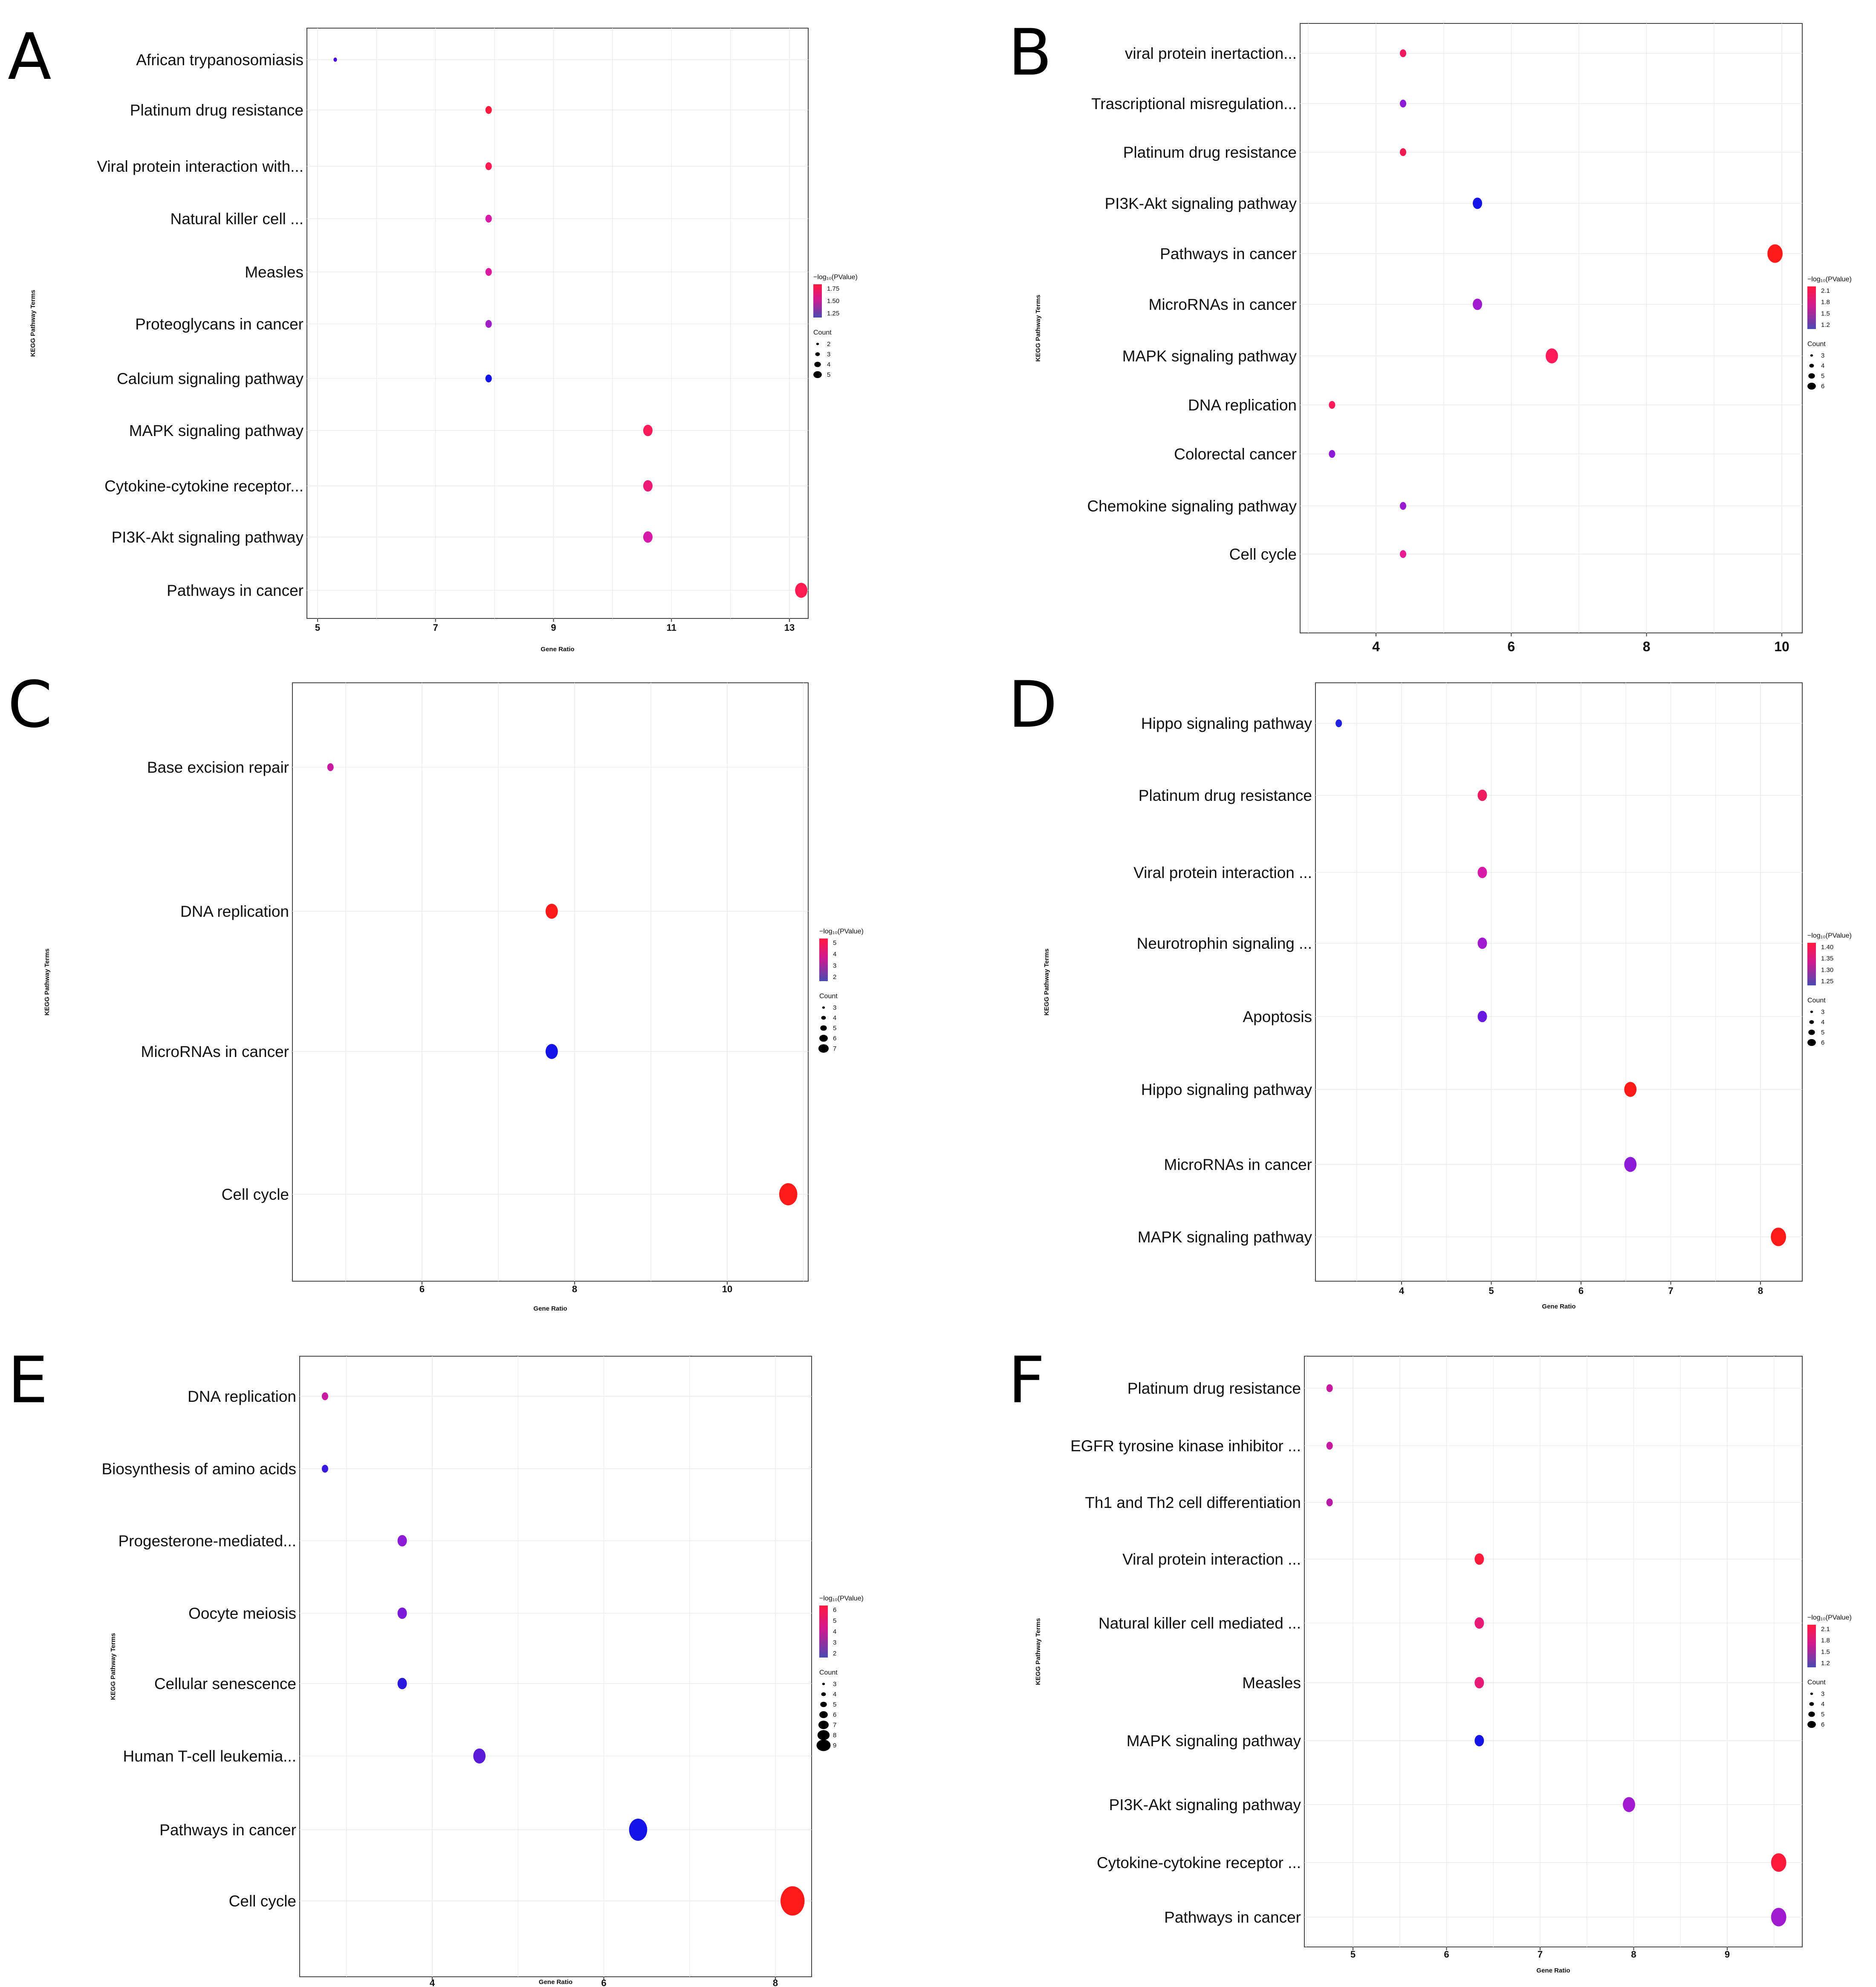 The image size is (1876, 1987). Describe the element at coordinates (219, 324) in the screenshot. I see `y-term-label: Proteoglycans in cancer` at that location.